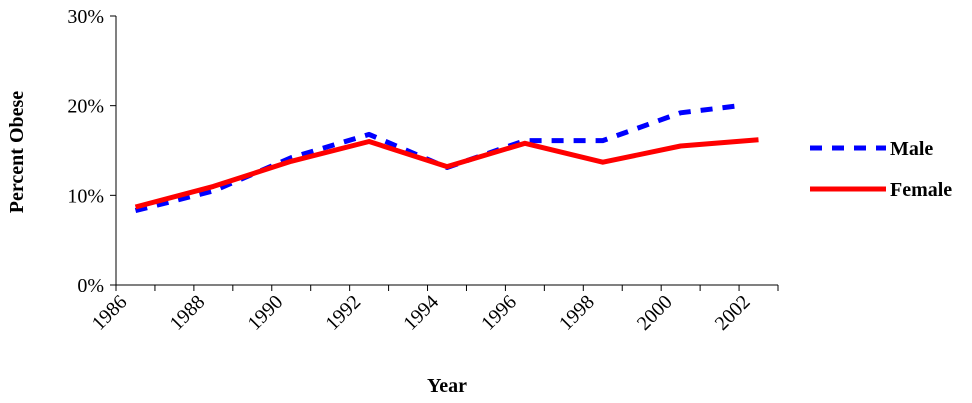  What do you see at coordinates (655, 313) in the screenshot?
I see `x-tick-label: 2000` at bounding box center [655, 313].